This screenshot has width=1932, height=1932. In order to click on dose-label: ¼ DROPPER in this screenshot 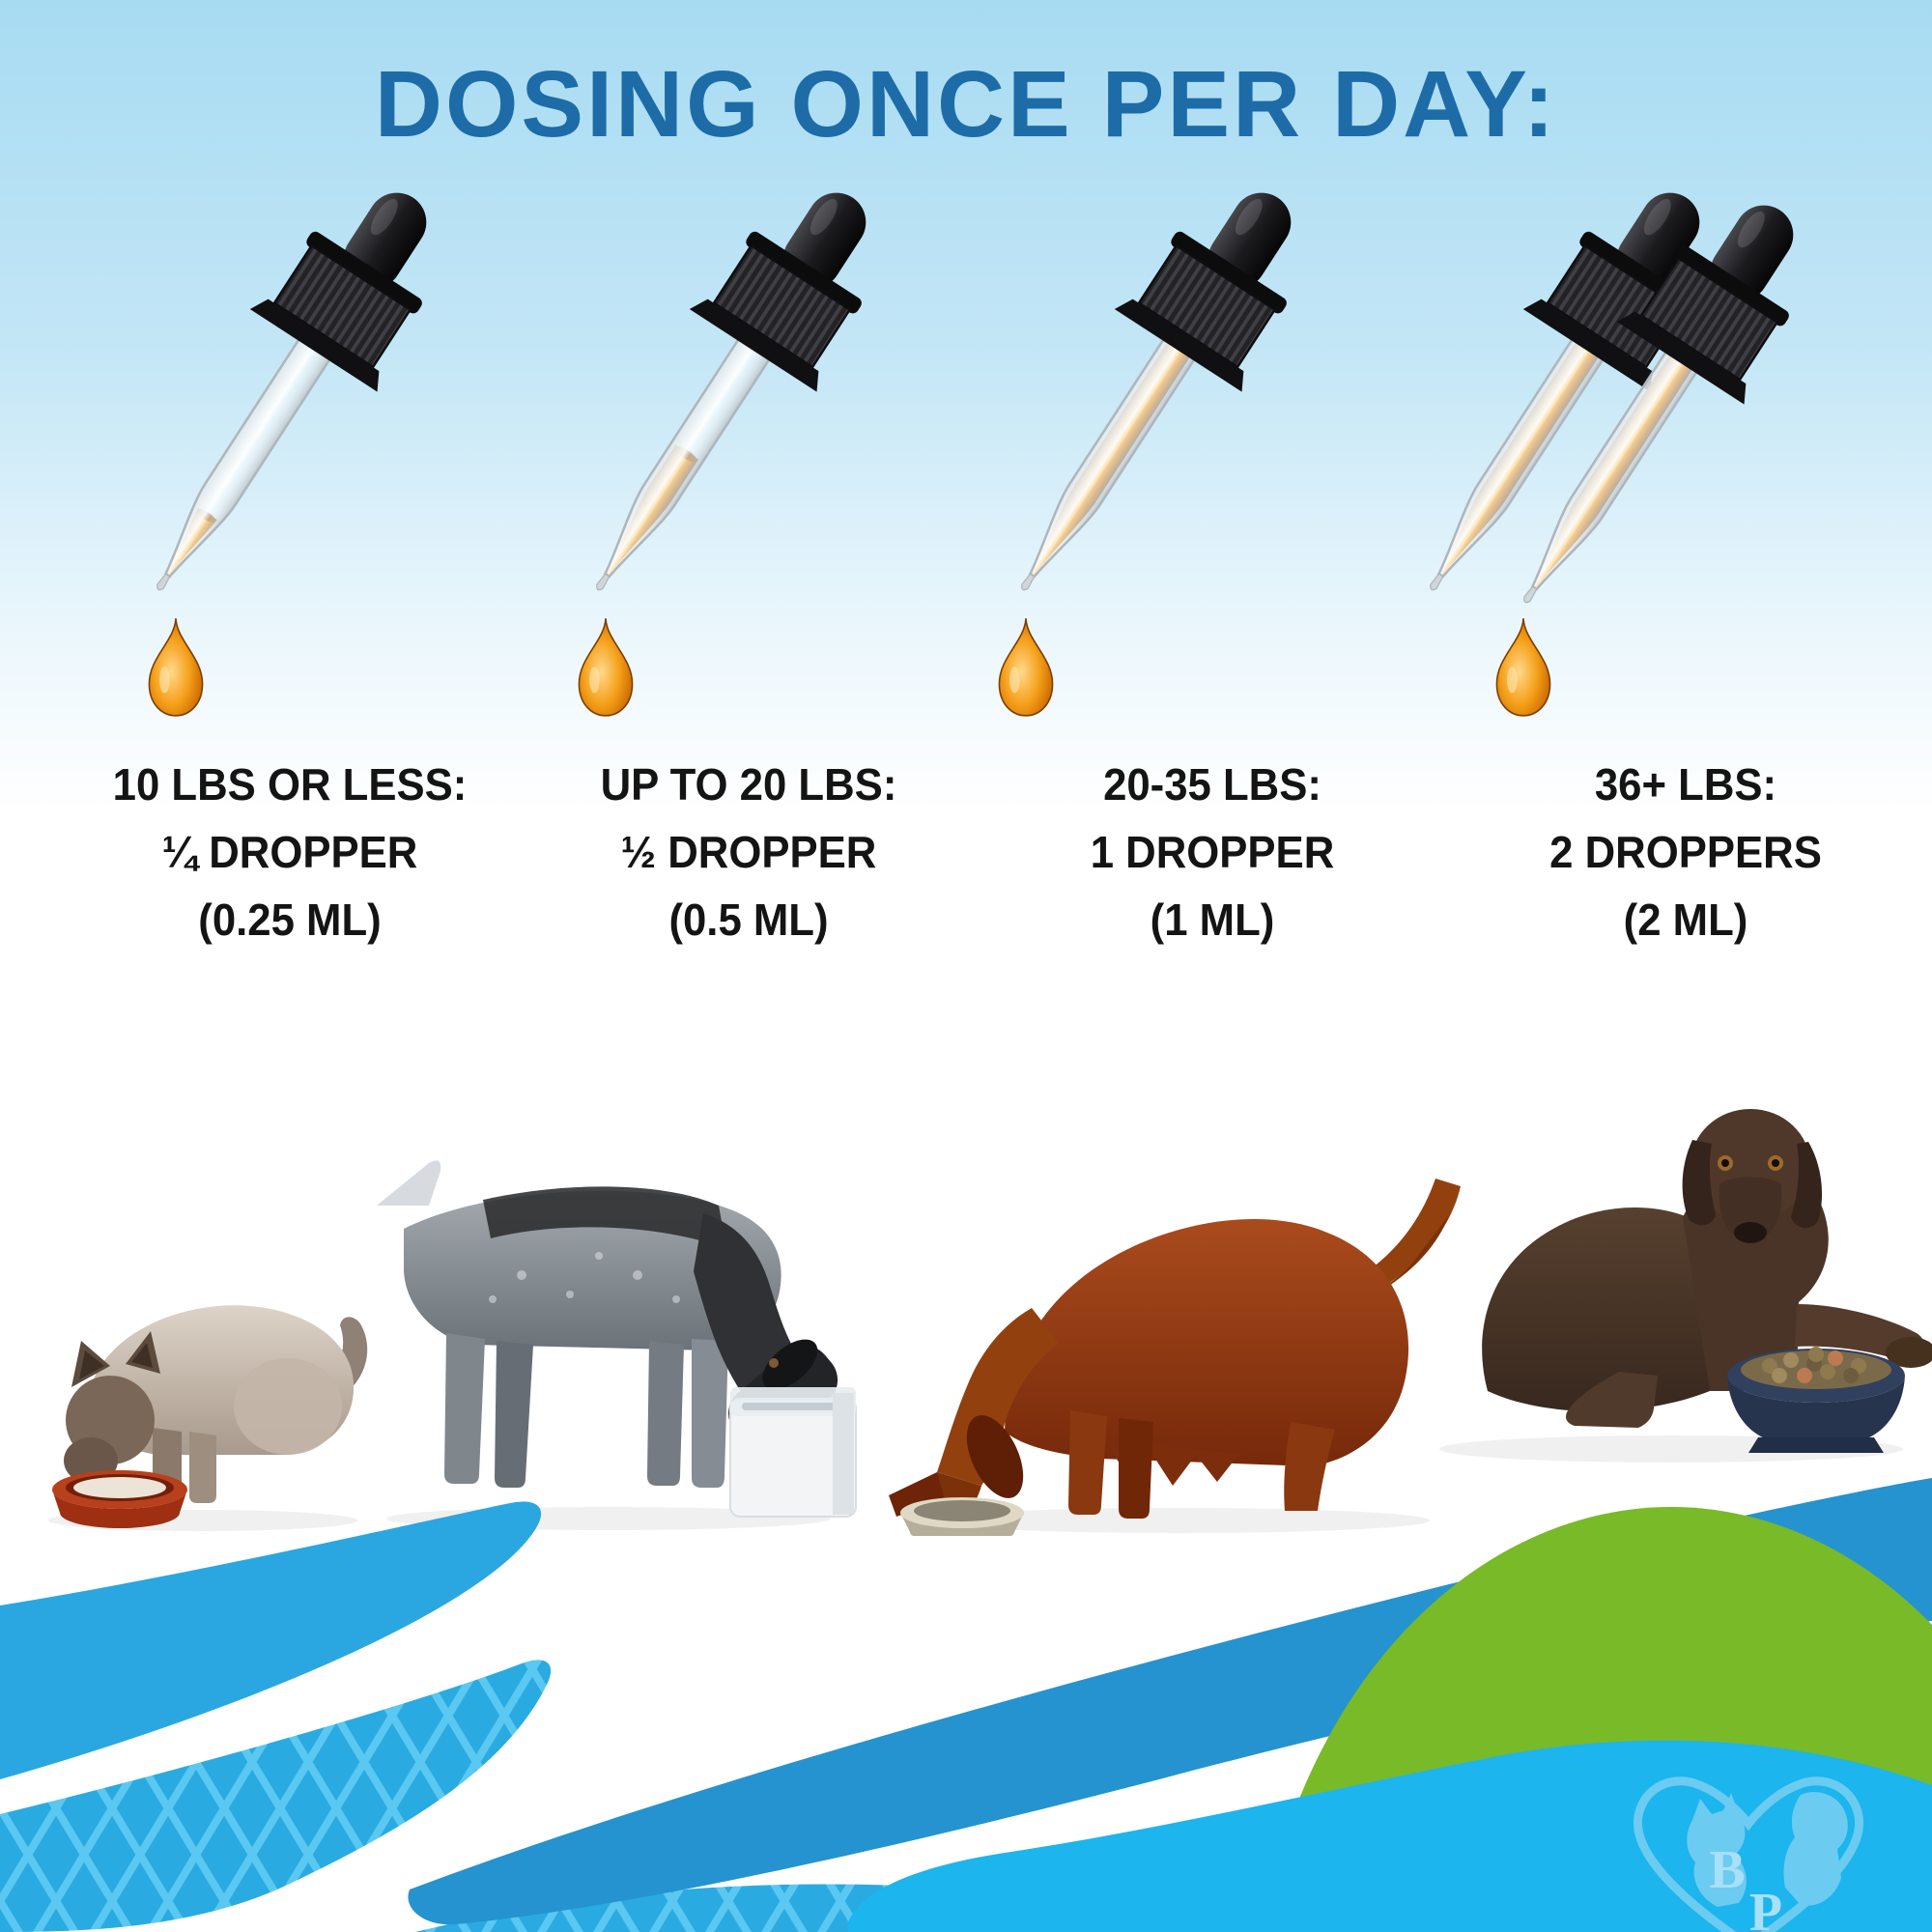, I will do `click(289, 851)`.